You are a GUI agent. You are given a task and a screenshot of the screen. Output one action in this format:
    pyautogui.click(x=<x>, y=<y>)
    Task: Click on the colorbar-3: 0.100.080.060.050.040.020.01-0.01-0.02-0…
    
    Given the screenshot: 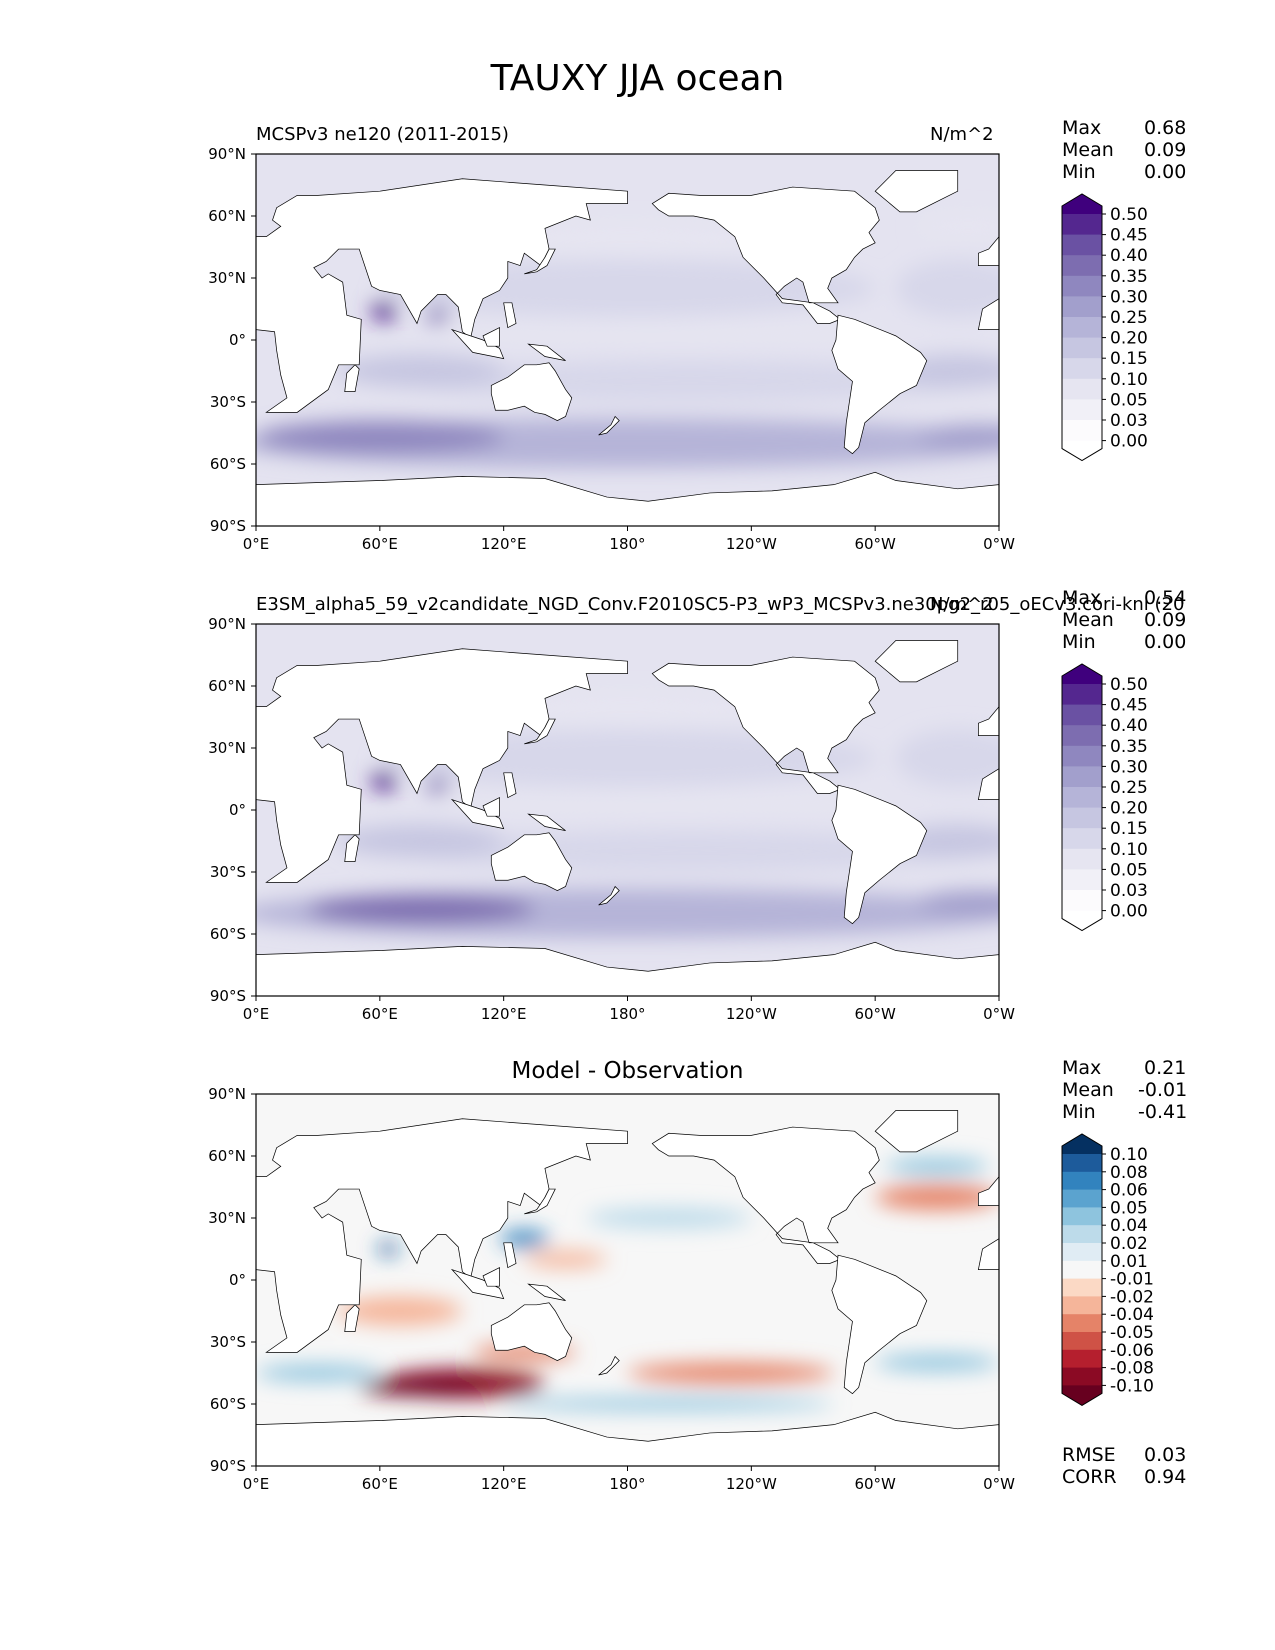 What is the action you would take?
    pyautogui.click(x=1107, y=1269)
    